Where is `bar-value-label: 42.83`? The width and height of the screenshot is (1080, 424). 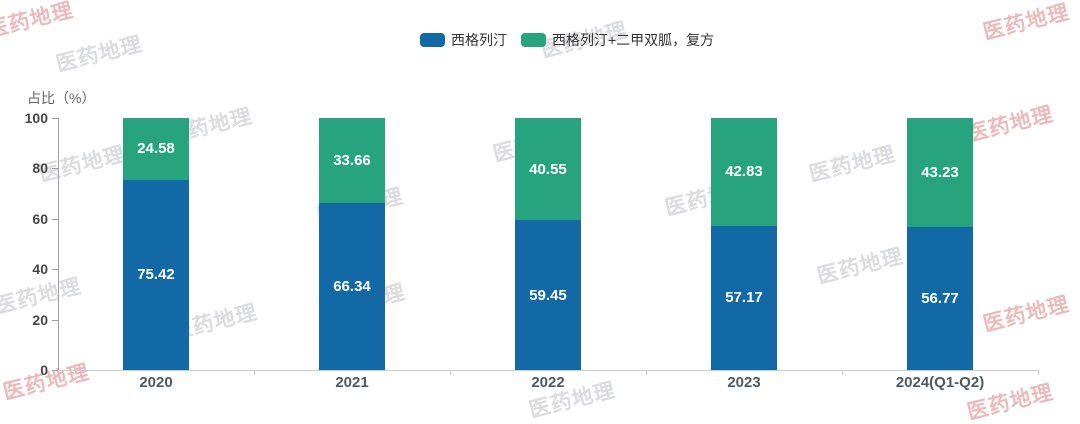
bar-value-label: 42.83 is located at coordinates (744, 172).